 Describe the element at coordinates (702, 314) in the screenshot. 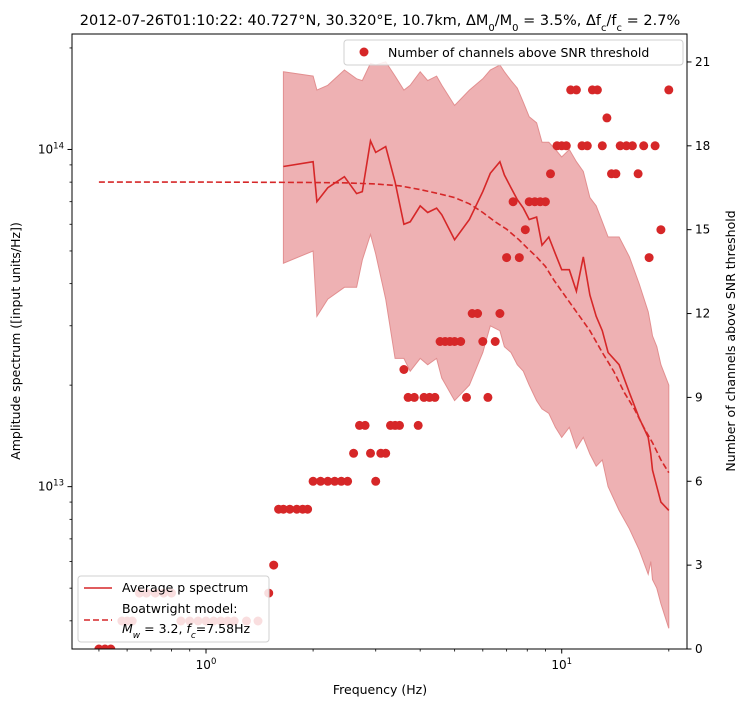

I see `y-right-tick-label: 12` at that location.